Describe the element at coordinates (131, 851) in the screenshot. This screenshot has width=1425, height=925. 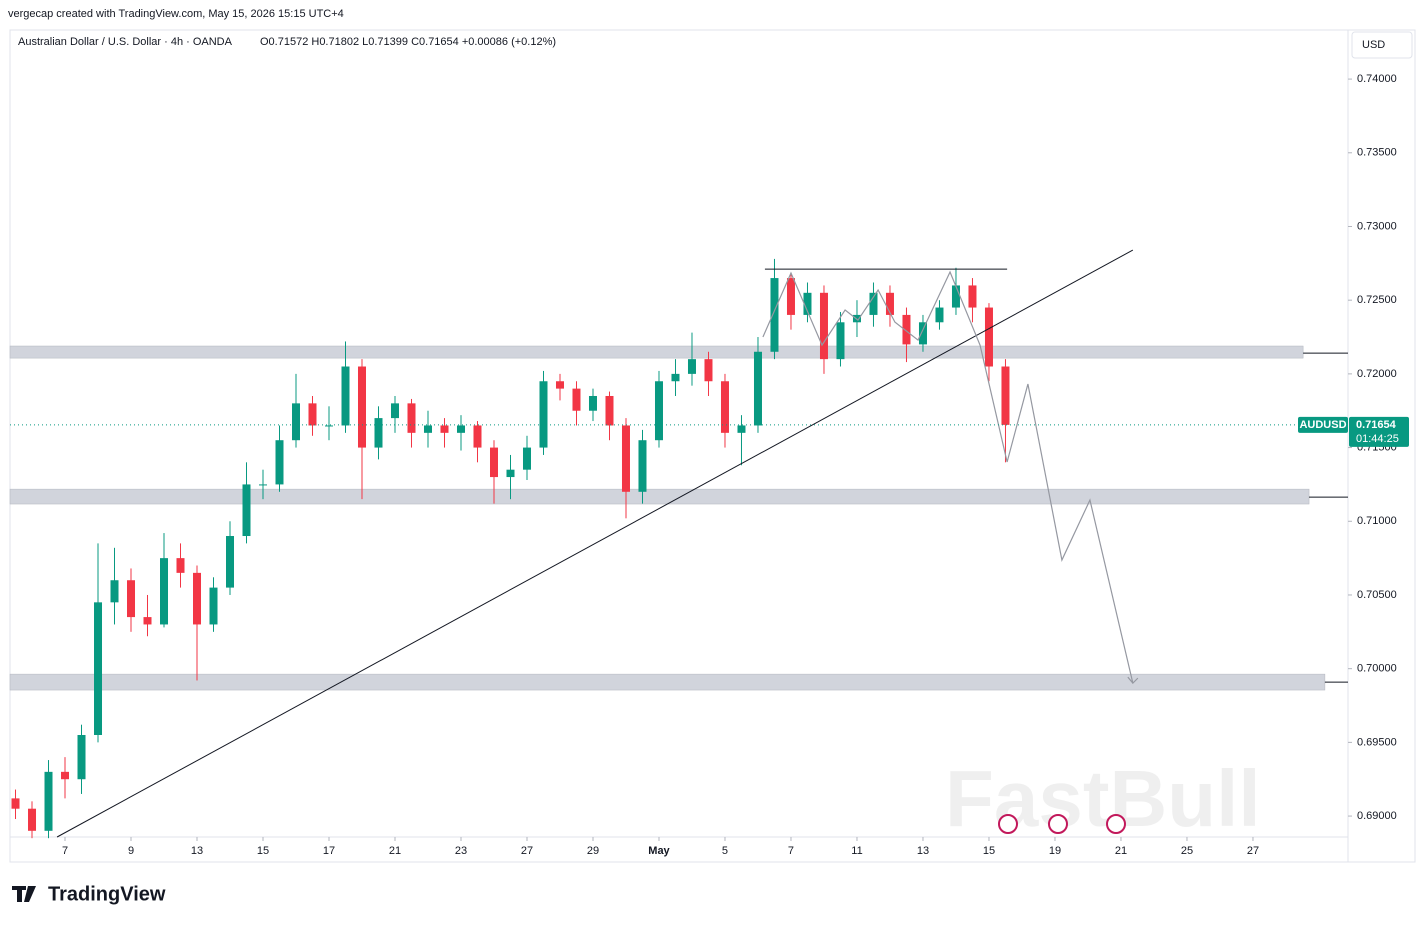
I see `x-tick-label: 9` at that location.